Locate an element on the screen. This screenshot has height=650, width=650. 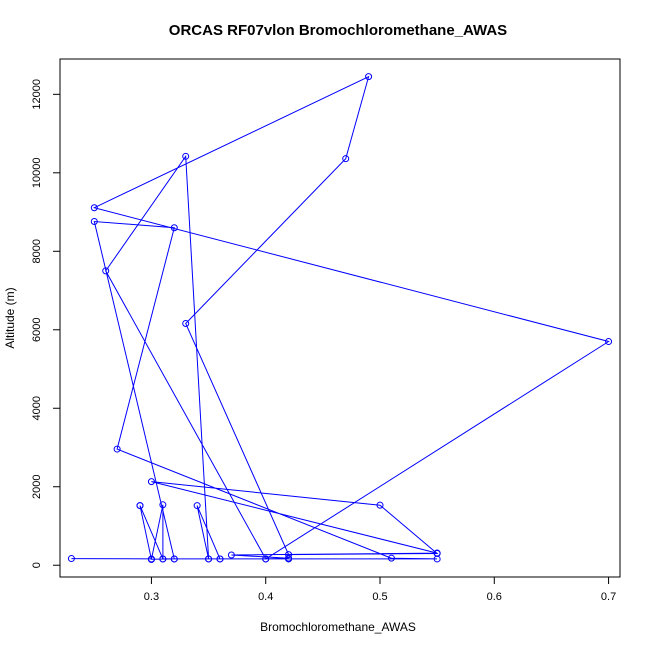
x-tick-label: 0.6 is located at coordinates (494, 597).